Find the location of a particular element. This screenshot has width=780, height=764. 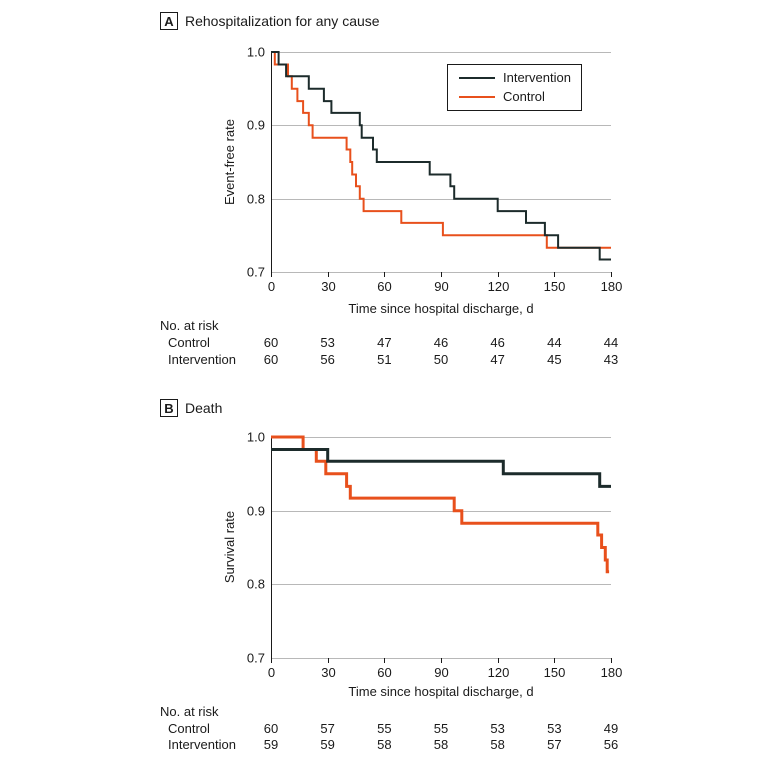

panel-b-x-tick-label: 0 is located at coordinates (271, 672).